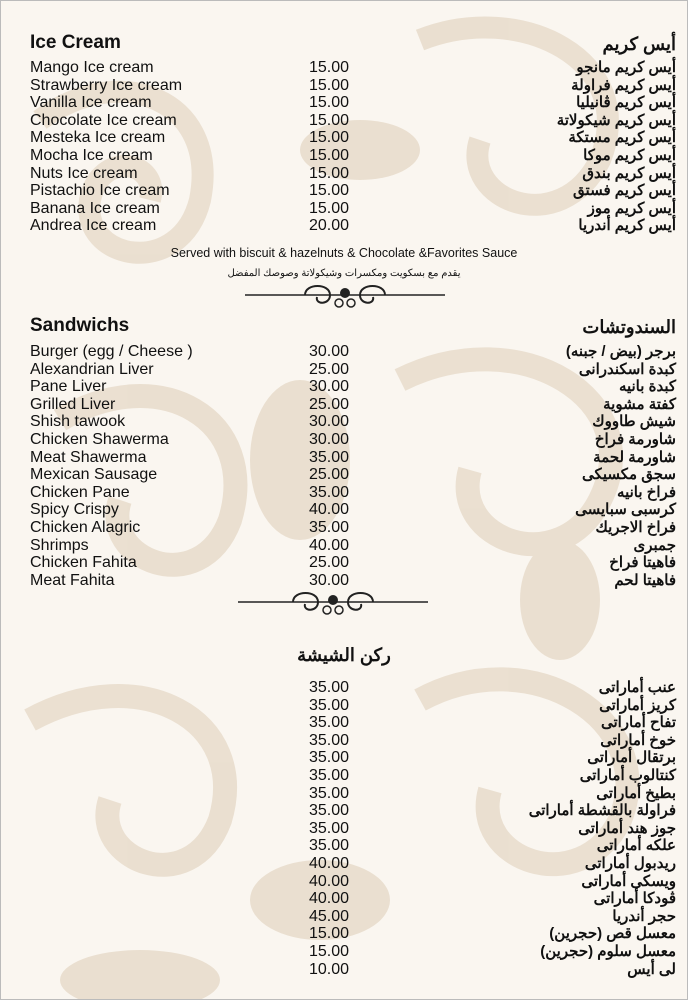 Image resolution: width=688 pixels, height=1000 pixels. I want to click on shisha-item-row: 40.00 ويسكى أماراتى, so click(344, 882).